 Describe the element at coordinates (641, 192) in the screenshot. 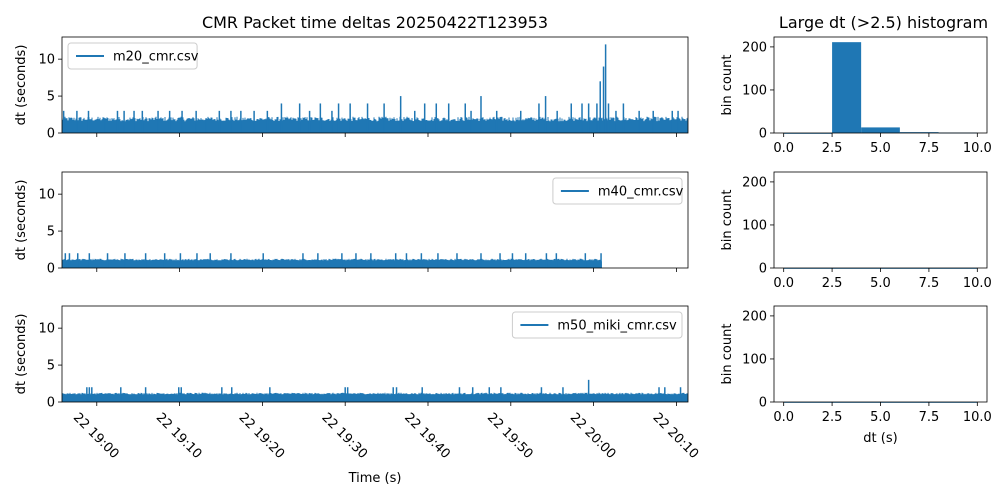

I see `legend-label: m40_cmr.csv` at that location.